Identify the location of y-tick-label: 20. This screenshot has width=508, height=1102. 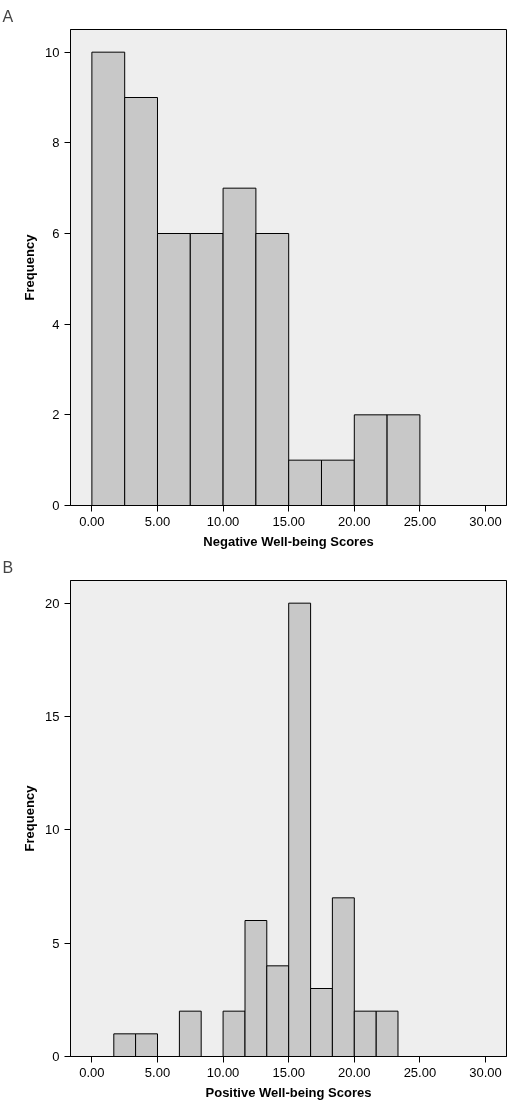
(52, 603).